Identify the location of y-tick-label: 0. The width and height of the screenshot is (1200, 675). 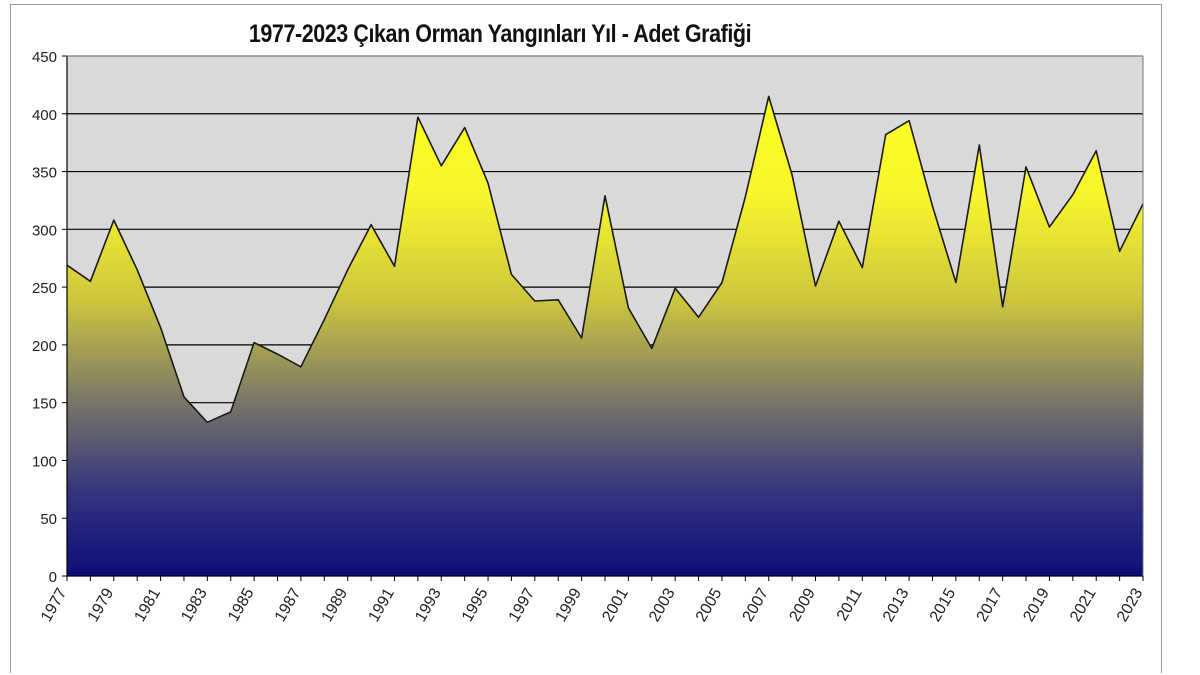
(53, 577).